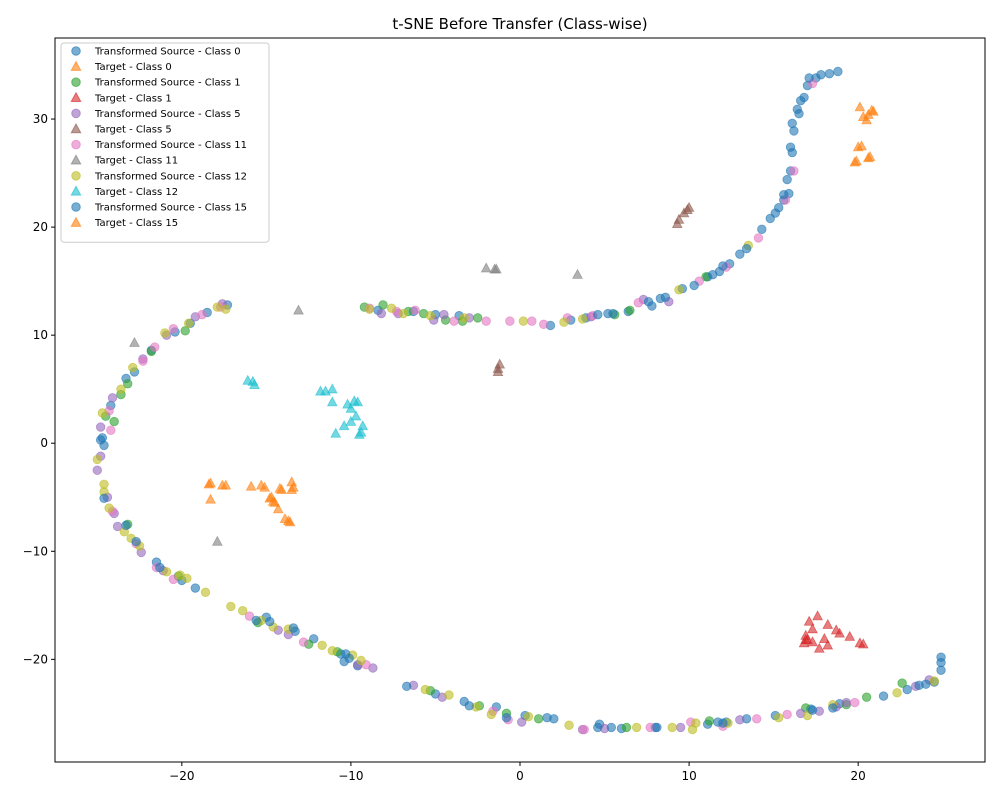  I want to click on y-tick-label: 30, so click(40, 119).